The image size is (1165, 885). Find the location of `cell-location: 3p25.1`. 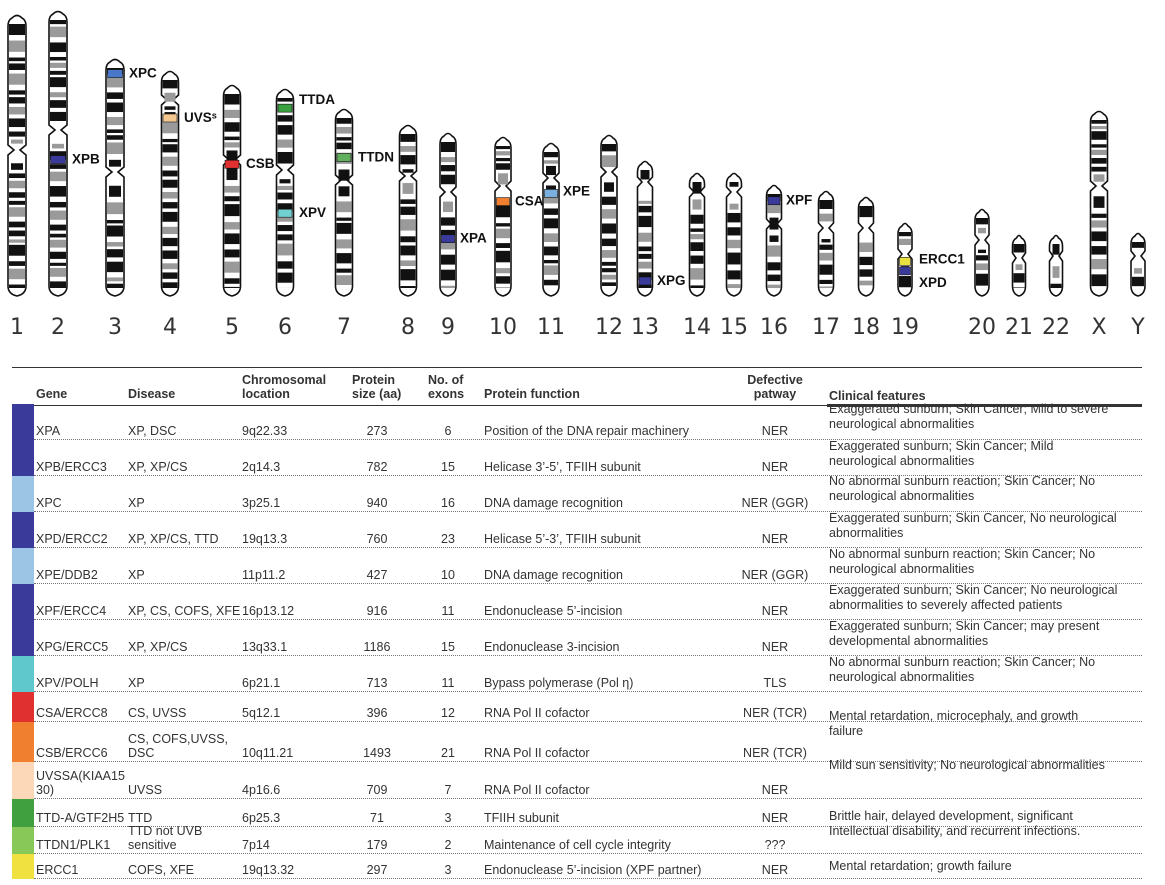

cell-location: 3p25.1 is located at coordinates (261, 503).